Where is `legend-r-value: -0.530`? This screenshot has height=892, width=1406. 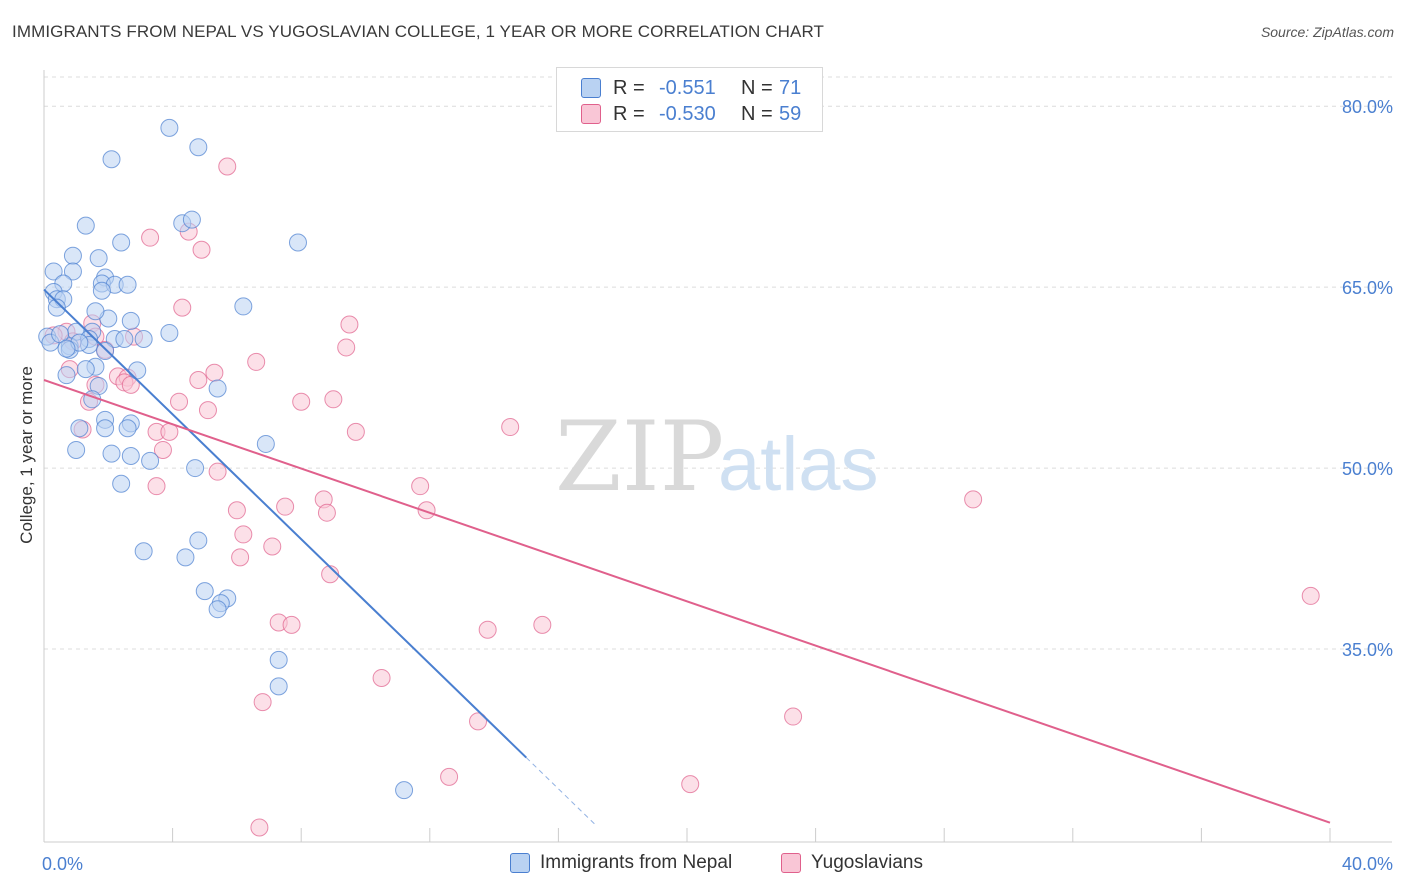 legend-r-value: -0.530 is located at coordinates (687, 113).